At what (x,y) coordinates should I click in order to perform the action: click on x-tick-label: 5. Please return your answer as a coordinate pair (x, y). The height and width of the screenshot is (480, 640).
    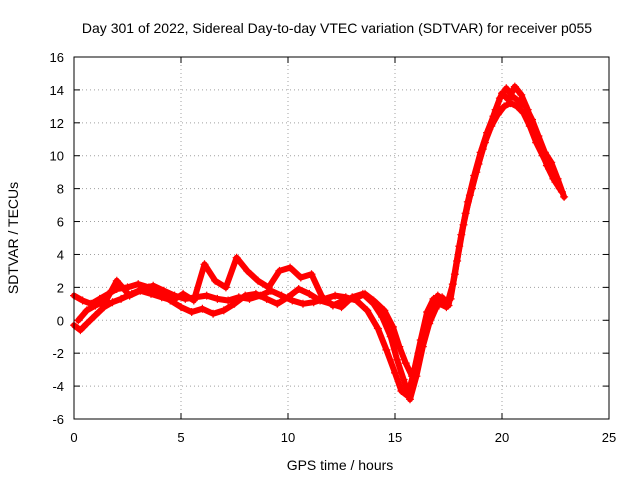
    Looking at the image, I should click on (180, 437).